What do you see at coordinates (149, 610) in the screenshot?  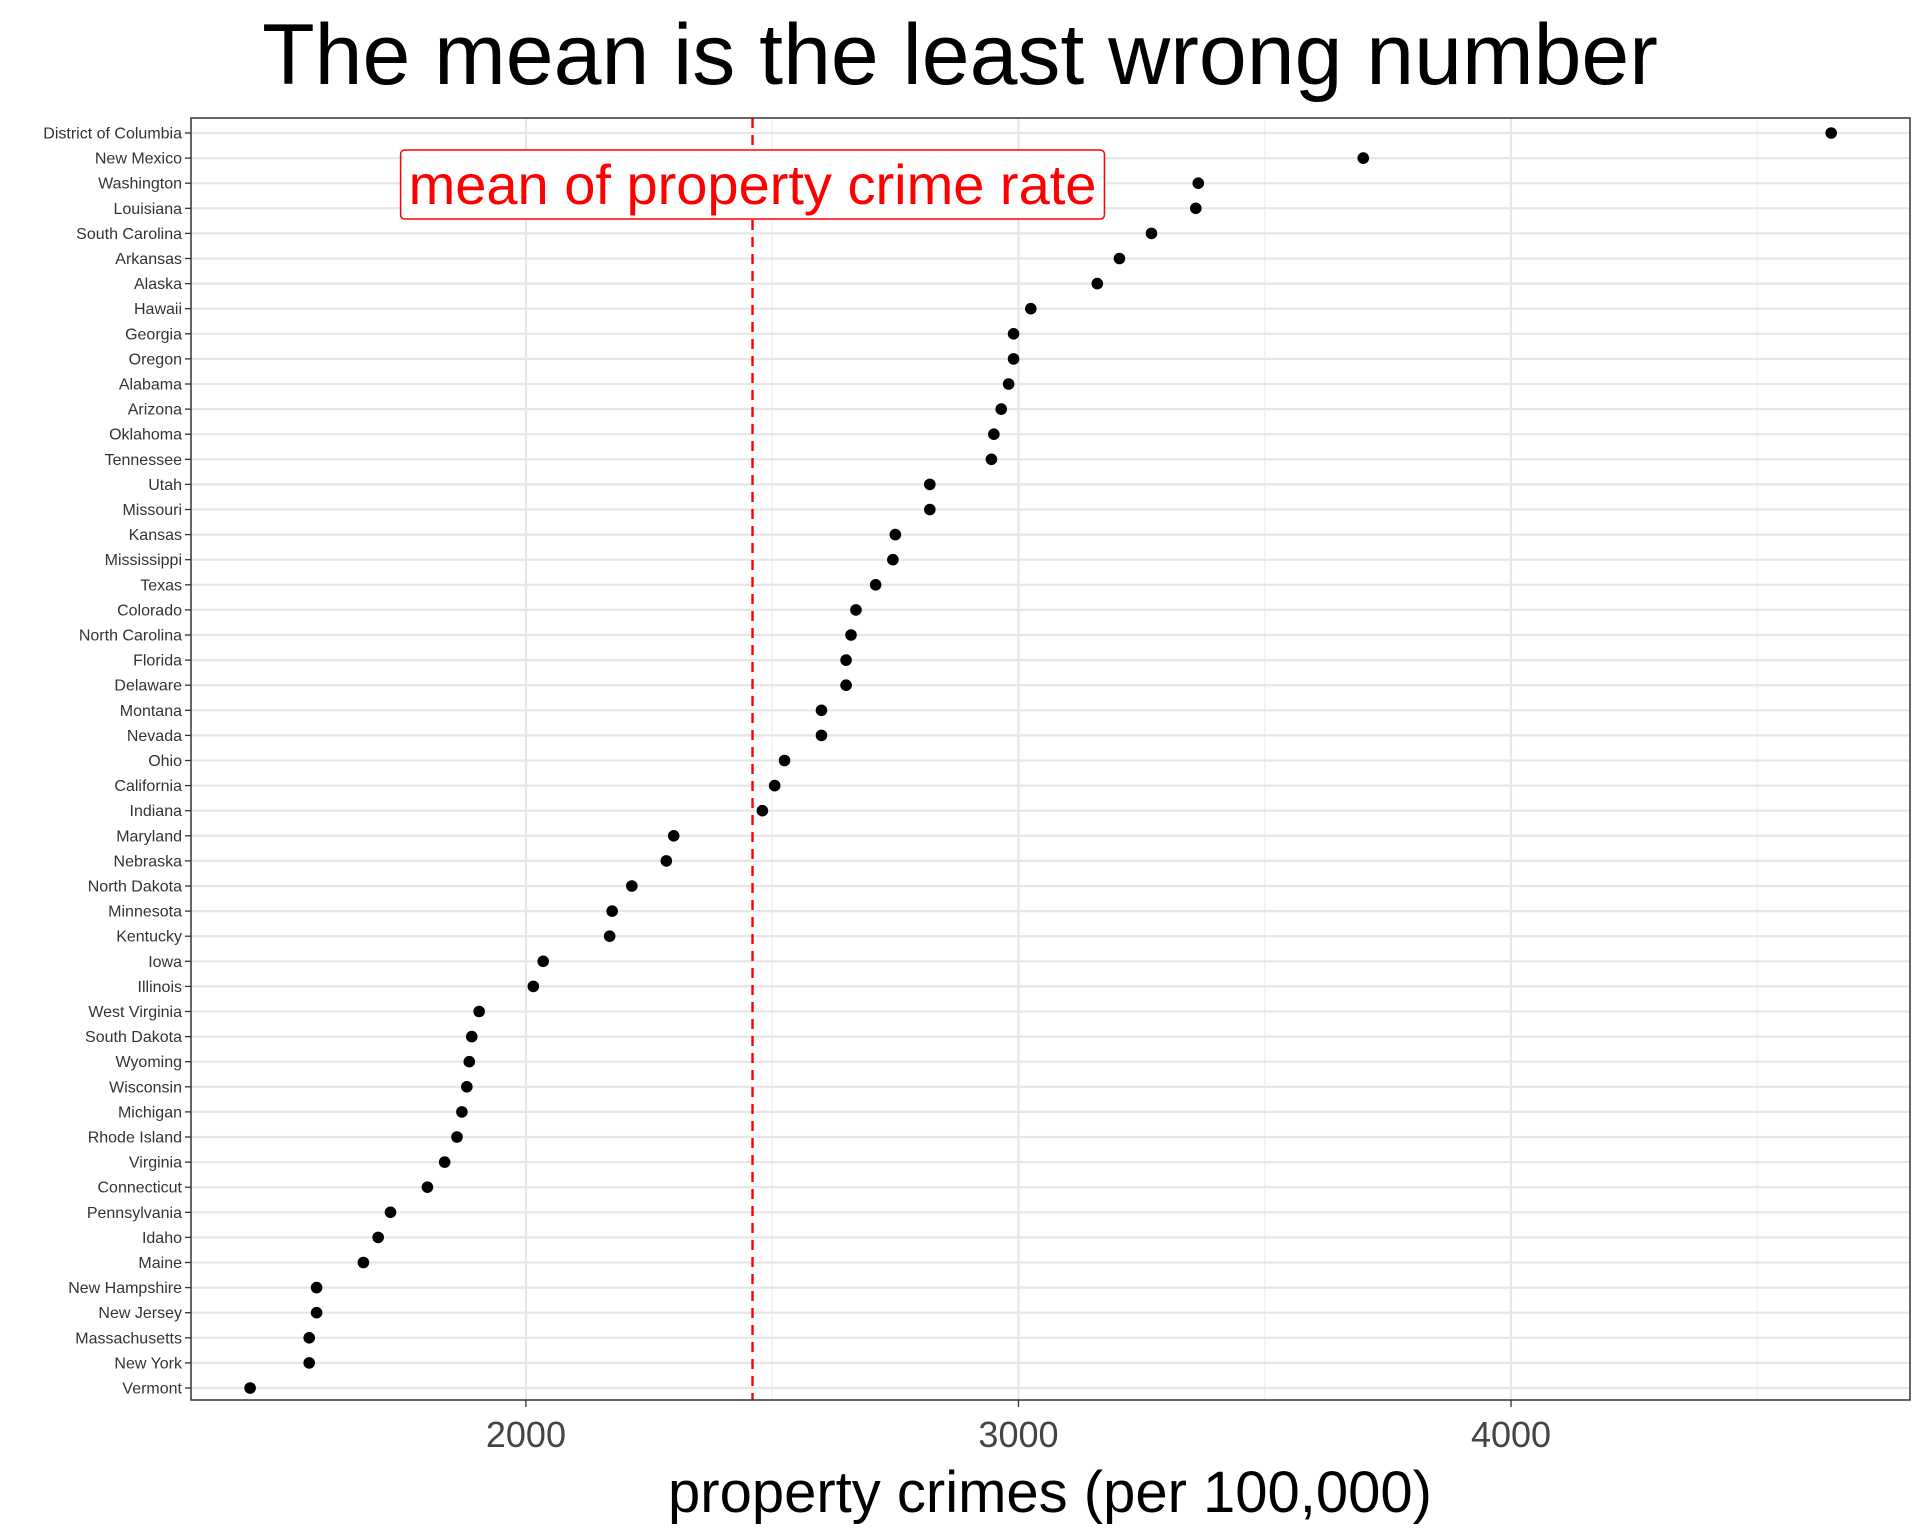 I see `y-tick-label: Colorado` at bounding box center [149, 610].